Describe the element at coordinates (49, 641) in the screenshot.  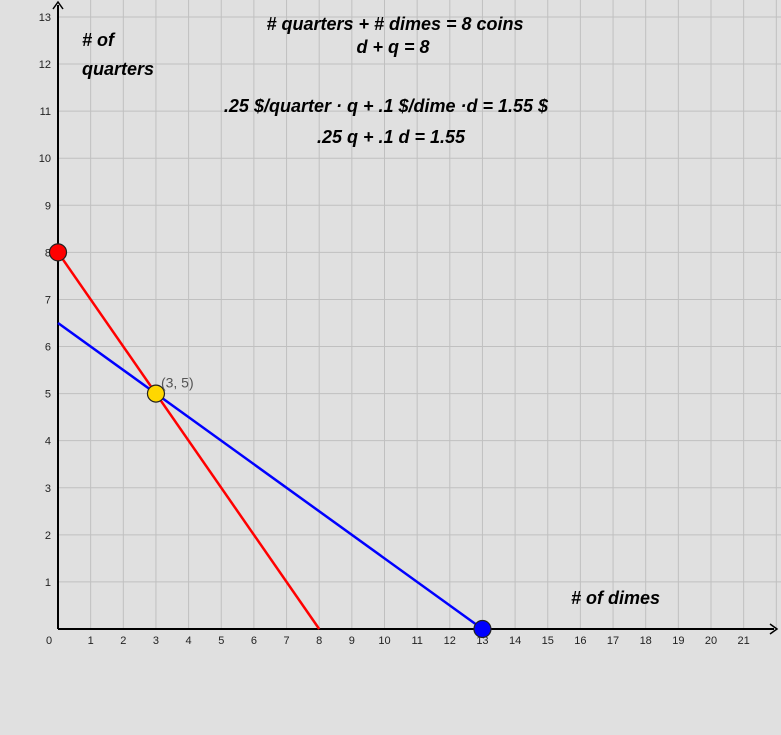
I see `x-tick-label: 0` at that location.